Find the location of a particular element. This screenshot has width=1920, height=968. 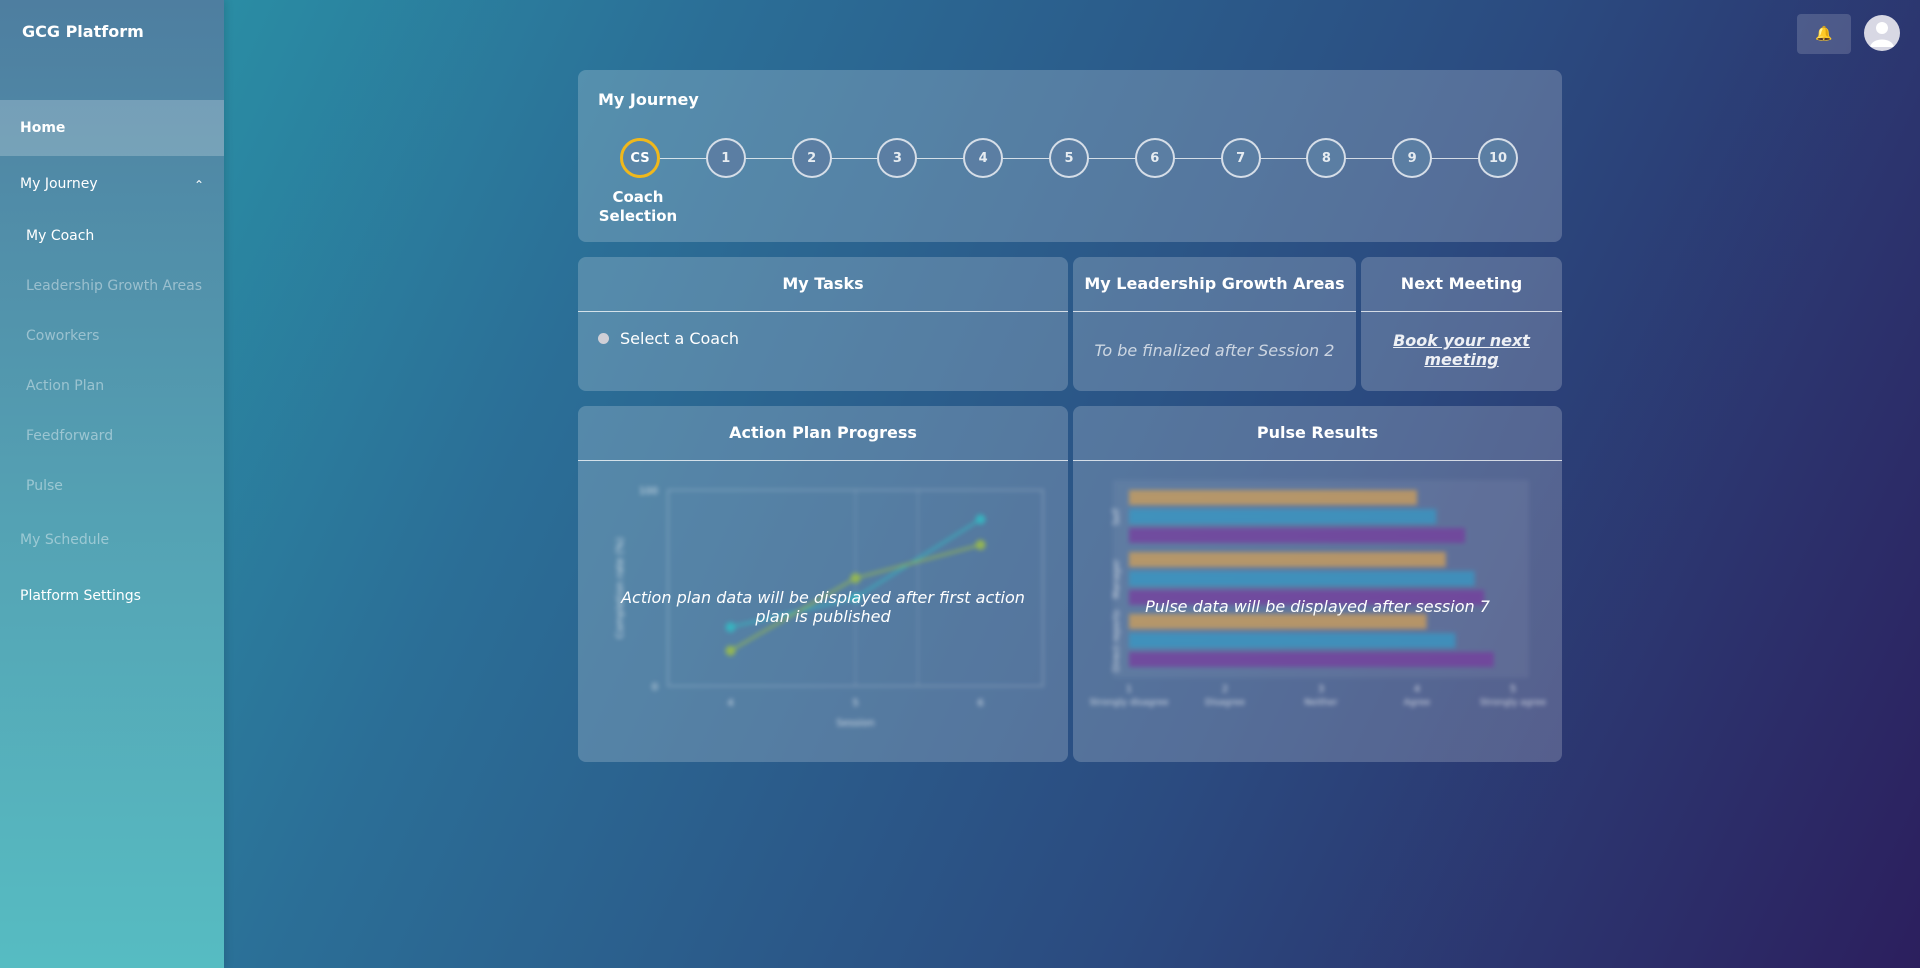

user-icon is located at coordinates (1882, 34).